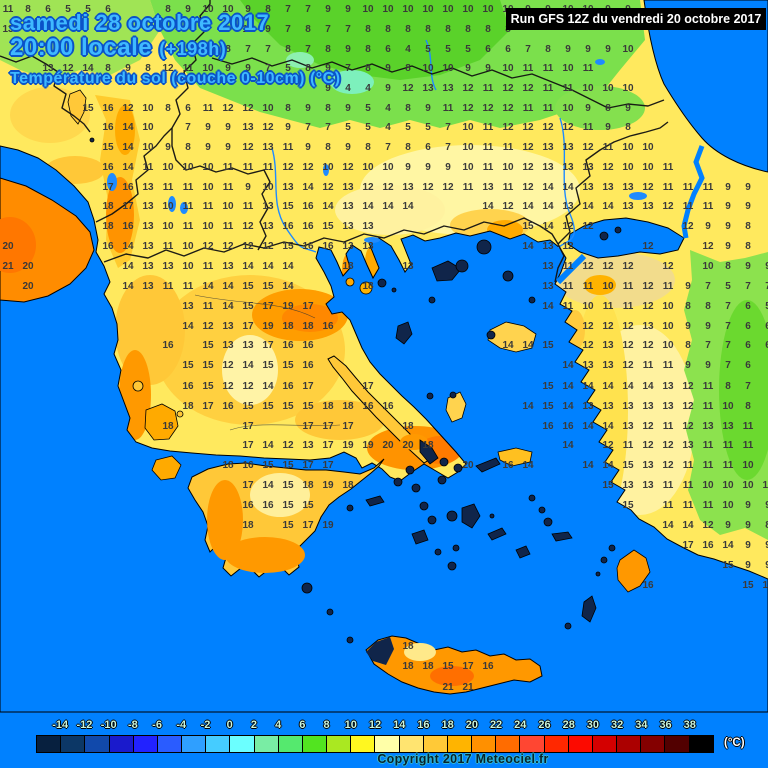  I want to click on thasos-island, so click(484, 247).